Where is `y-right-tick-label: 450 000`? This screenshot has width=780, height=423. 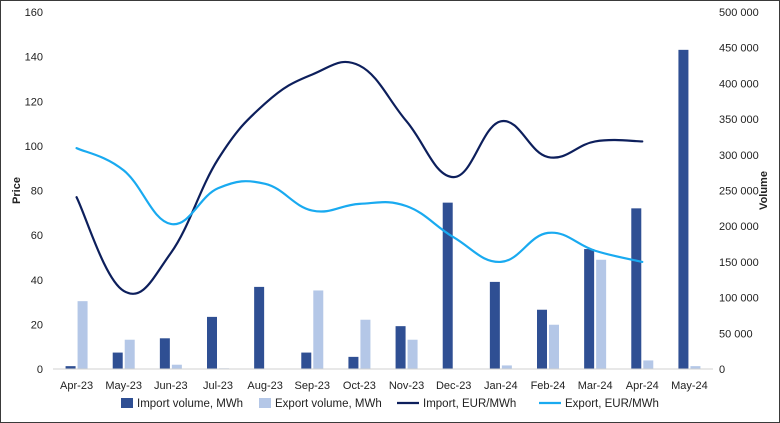 y-right-tick-label: 450 000 is located at coordinates (739, 49).